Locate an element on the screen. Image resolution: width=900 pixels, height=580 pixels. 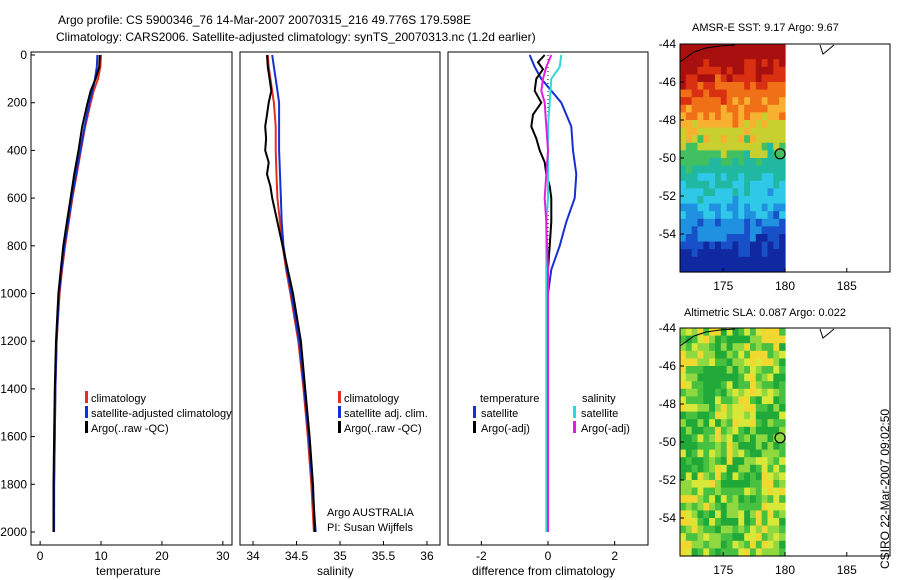
sst-map-title: AMSR-E SST: 9.17 Argo: 9.67 is located at coordinates (765, 28).